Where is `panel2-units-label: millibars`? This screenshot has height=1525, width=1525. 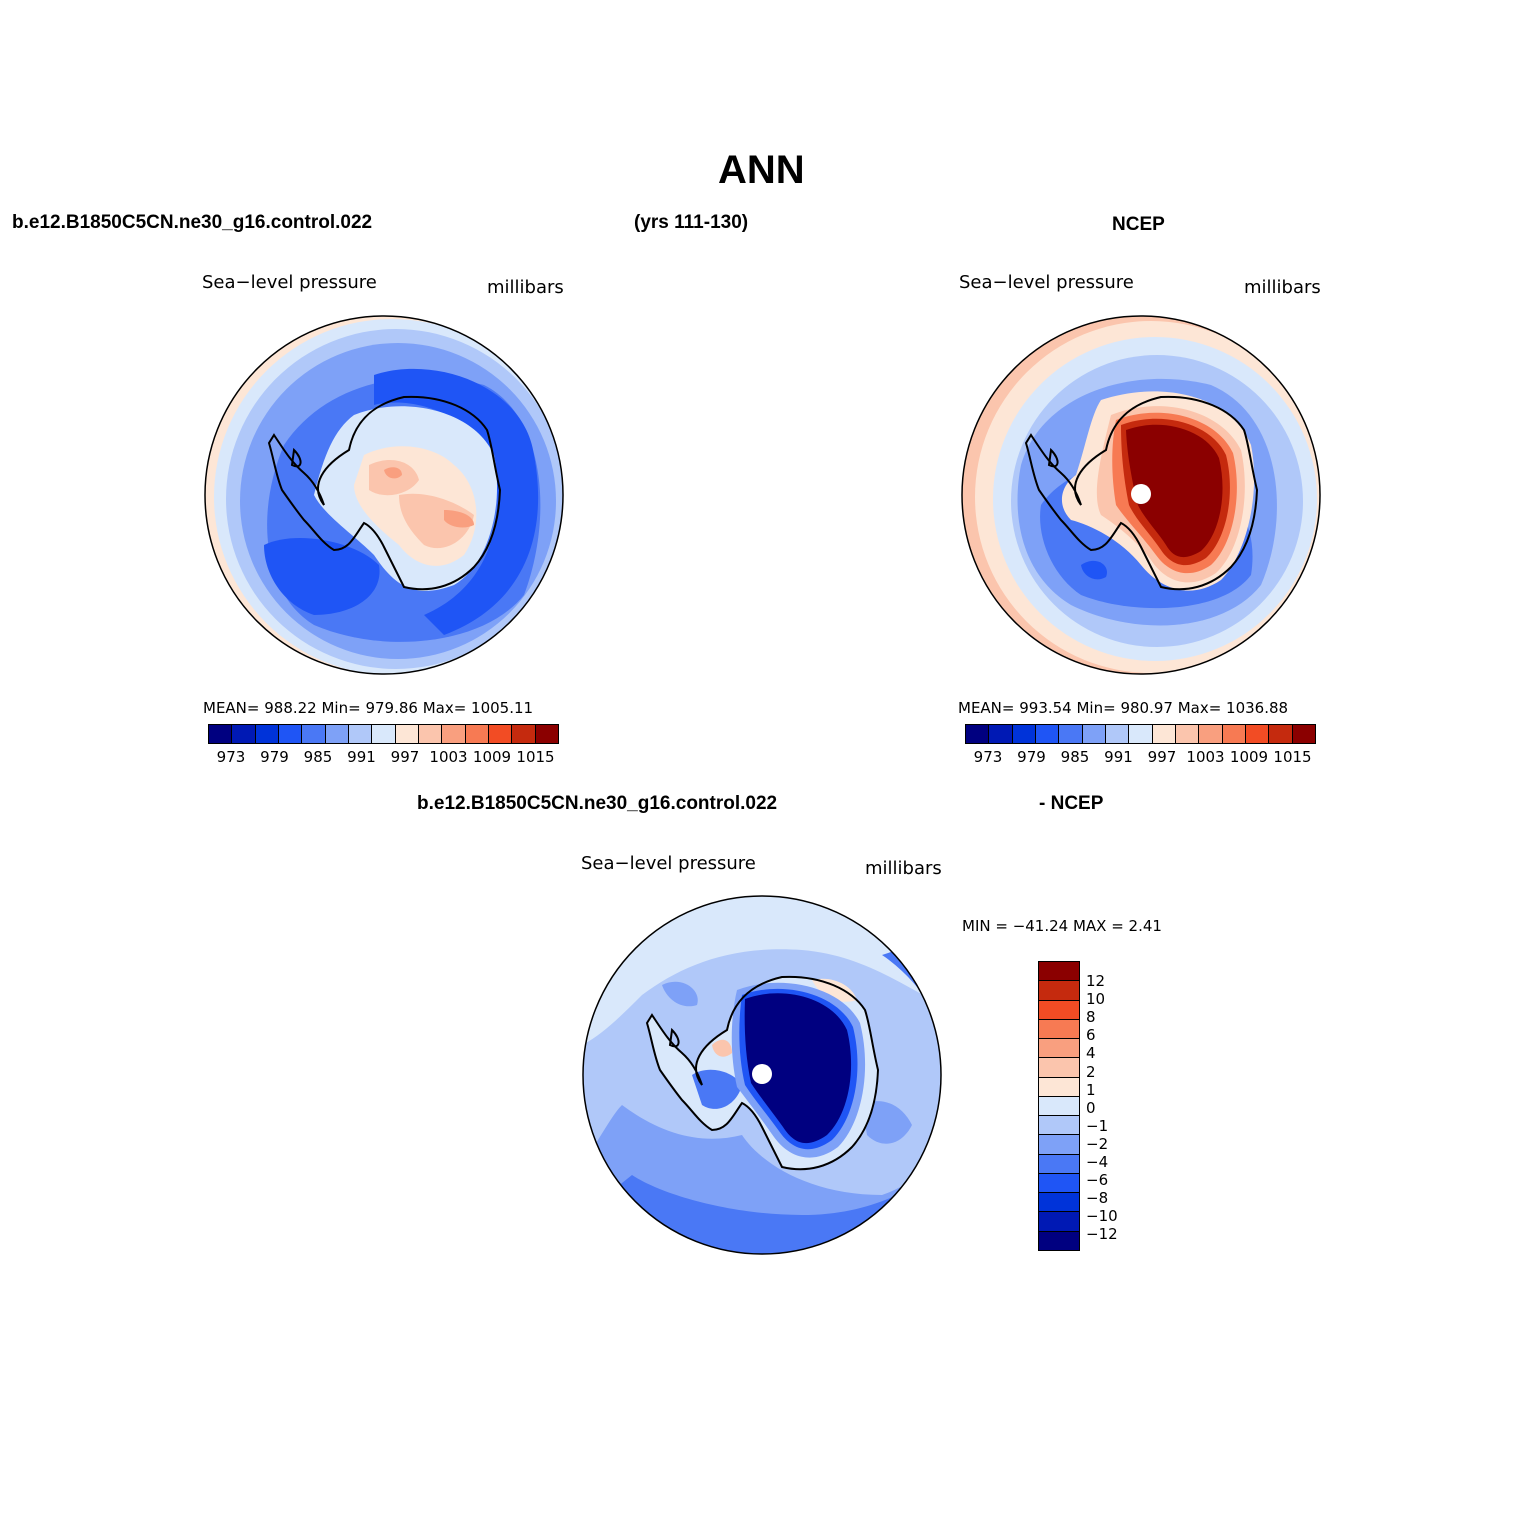 panel2-units-label: millibars is located at coordinates (1282, 287).